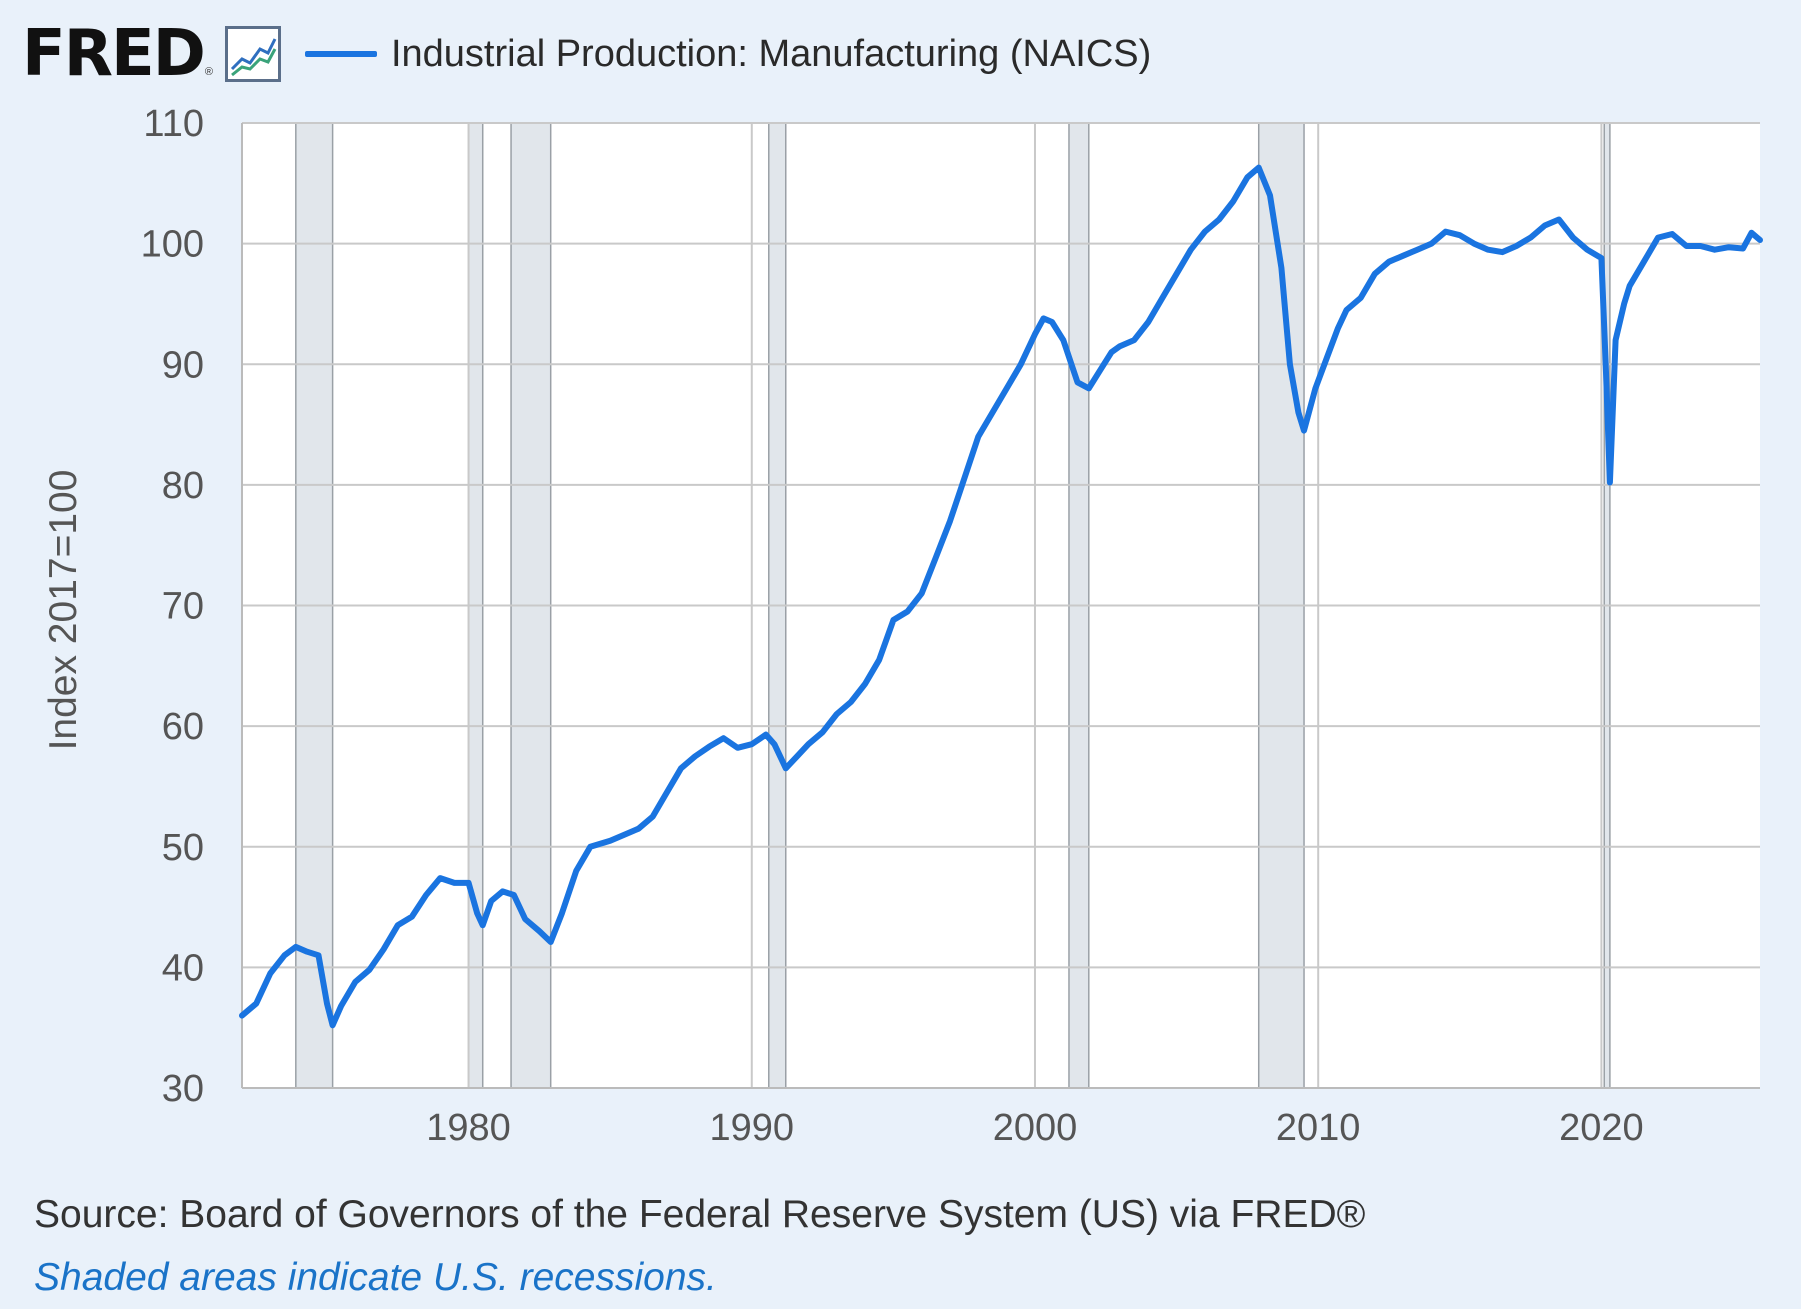 The width and height of the screenshot is (1801, 1309). What do you see at coordinates (173, 124) in the screenshot?
I see `y-tick-label-110: 110` at bounding box center [173, 124].